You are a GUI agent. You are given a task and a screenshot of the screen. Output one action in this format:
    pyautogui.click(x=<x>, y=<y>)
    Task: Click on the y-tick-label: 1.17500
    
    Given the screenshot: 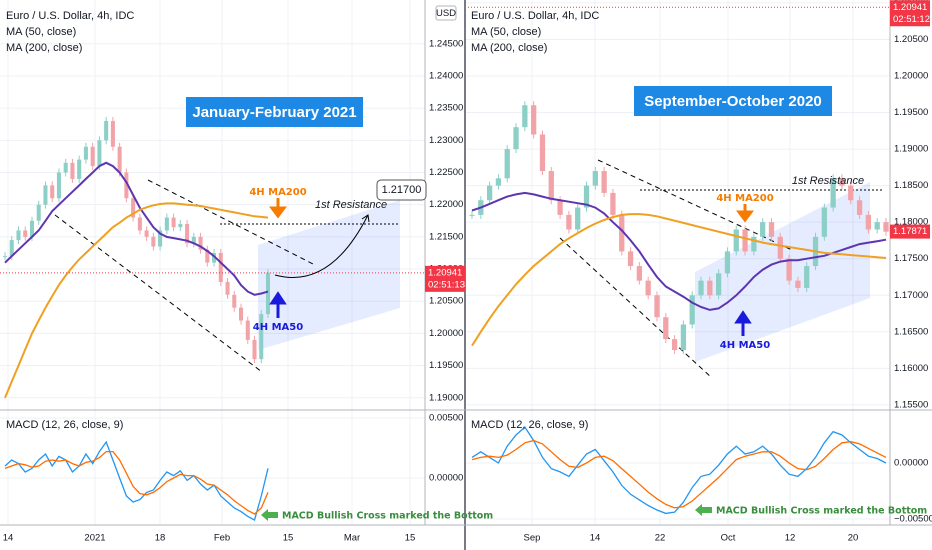 What is the action you would take?
    pyautogui.click(x=911, y=258)
    